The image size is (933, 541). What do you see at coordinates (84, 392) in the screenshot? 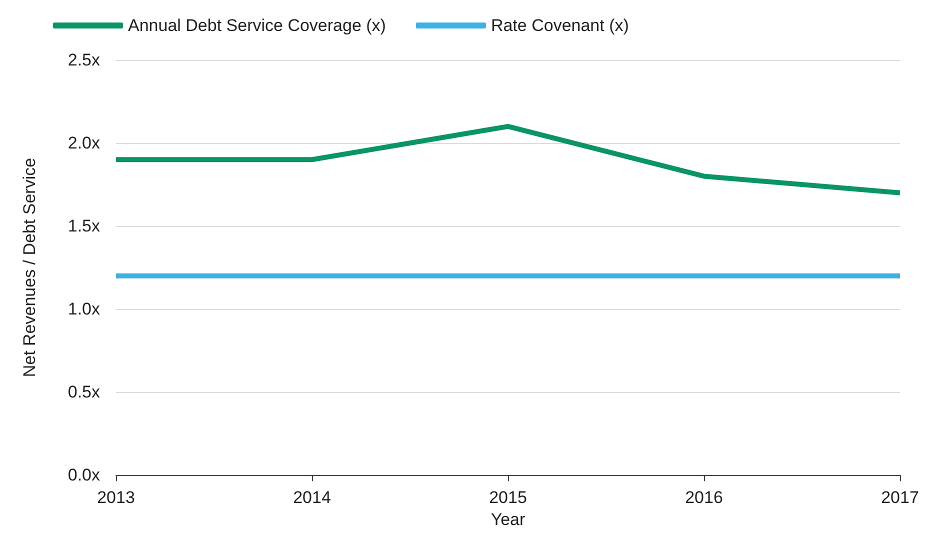
I see `y-tick-label: 0.5x` at bounding box center [84, 392].